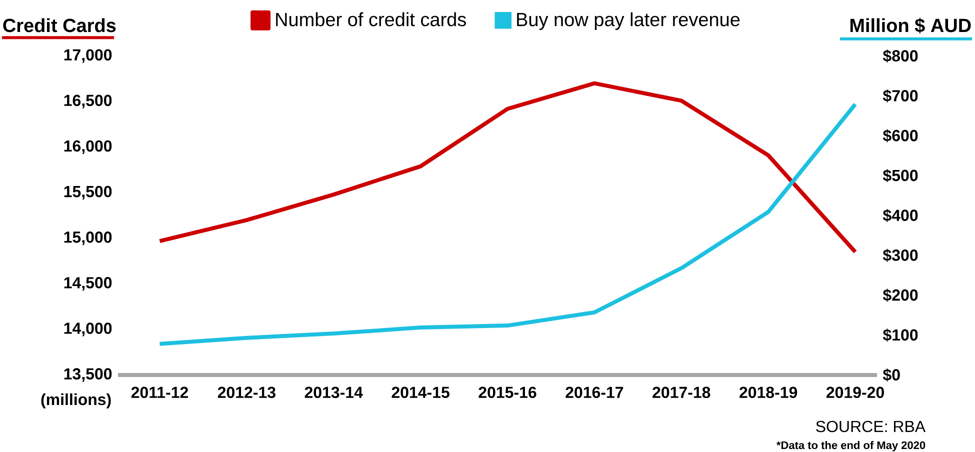 This screenshot has height=452, width=975. I want to click on y-tick-label: 15,000, so click(88, 238).